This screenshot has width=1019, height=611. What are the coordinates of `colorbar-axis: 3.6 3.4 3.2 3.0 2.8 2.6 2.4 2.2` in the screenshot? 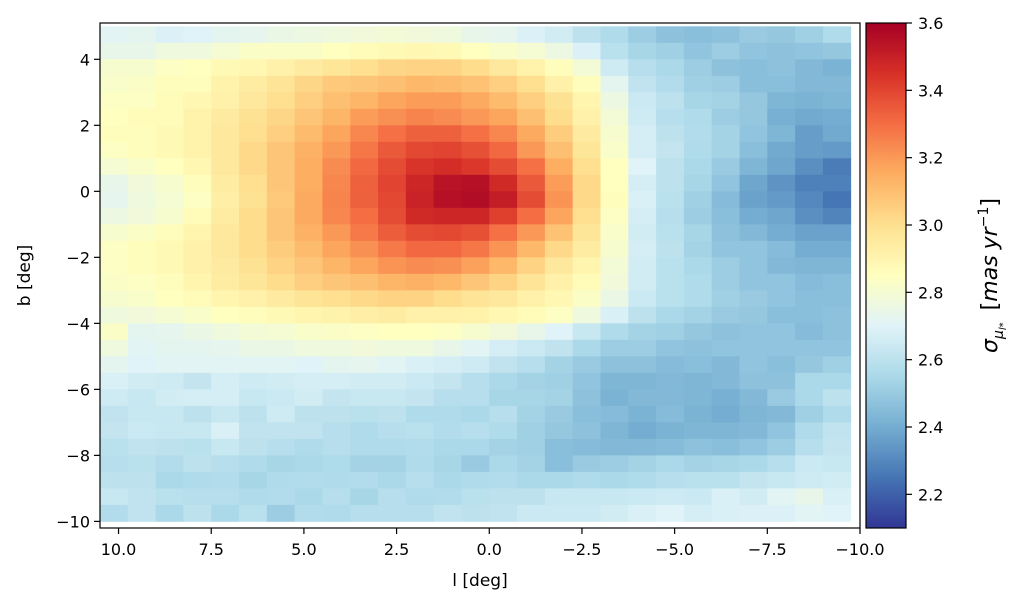 It's located at (924, 259).